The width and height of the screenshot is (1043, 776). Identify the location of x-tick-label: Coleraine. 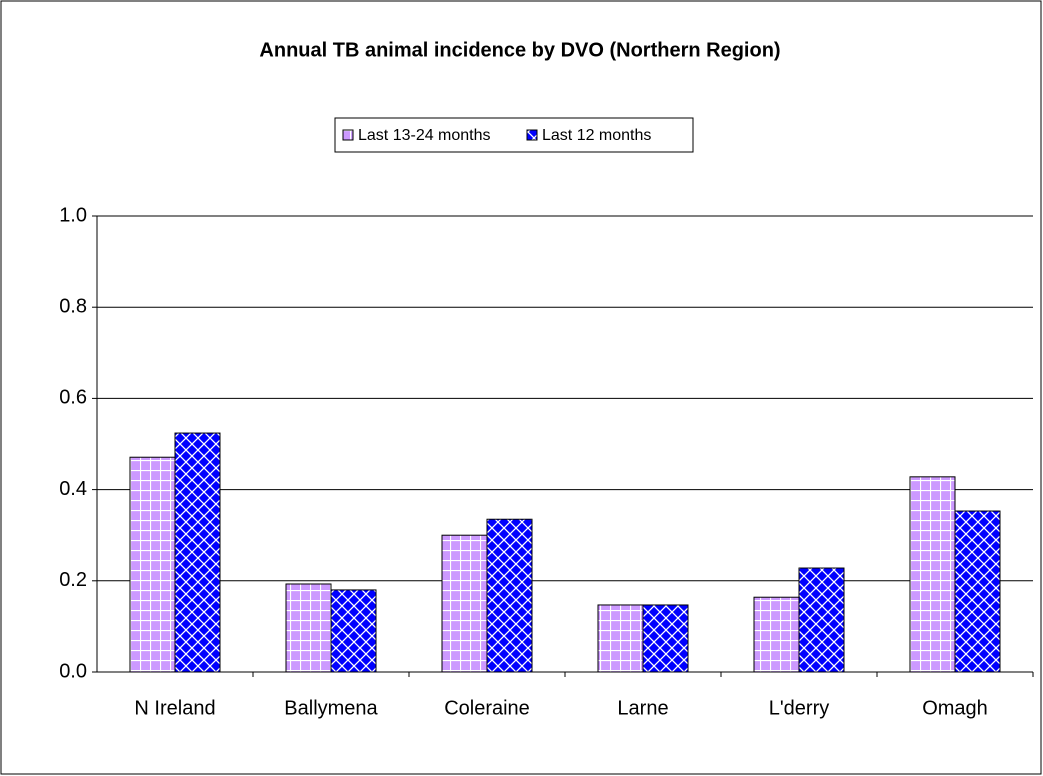
(487, 708).